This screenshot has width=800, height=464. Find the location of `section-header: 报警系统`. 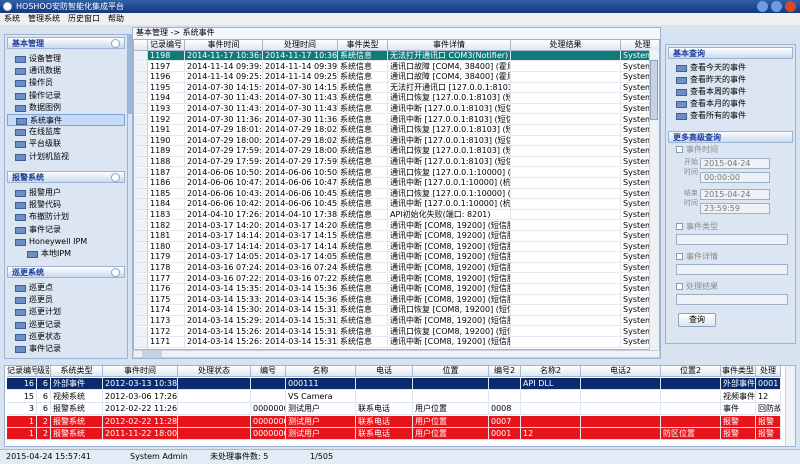

section-header: 报警系统 is located at coordinates (66, 177).